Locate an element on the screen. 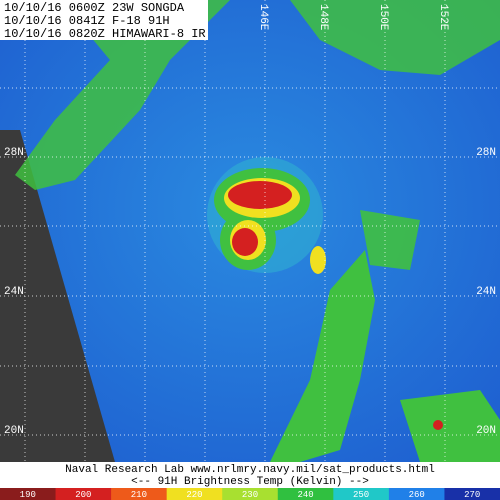 The image size is (500, 500). colorbar-label: 200 is located at coordinates (83, 495).